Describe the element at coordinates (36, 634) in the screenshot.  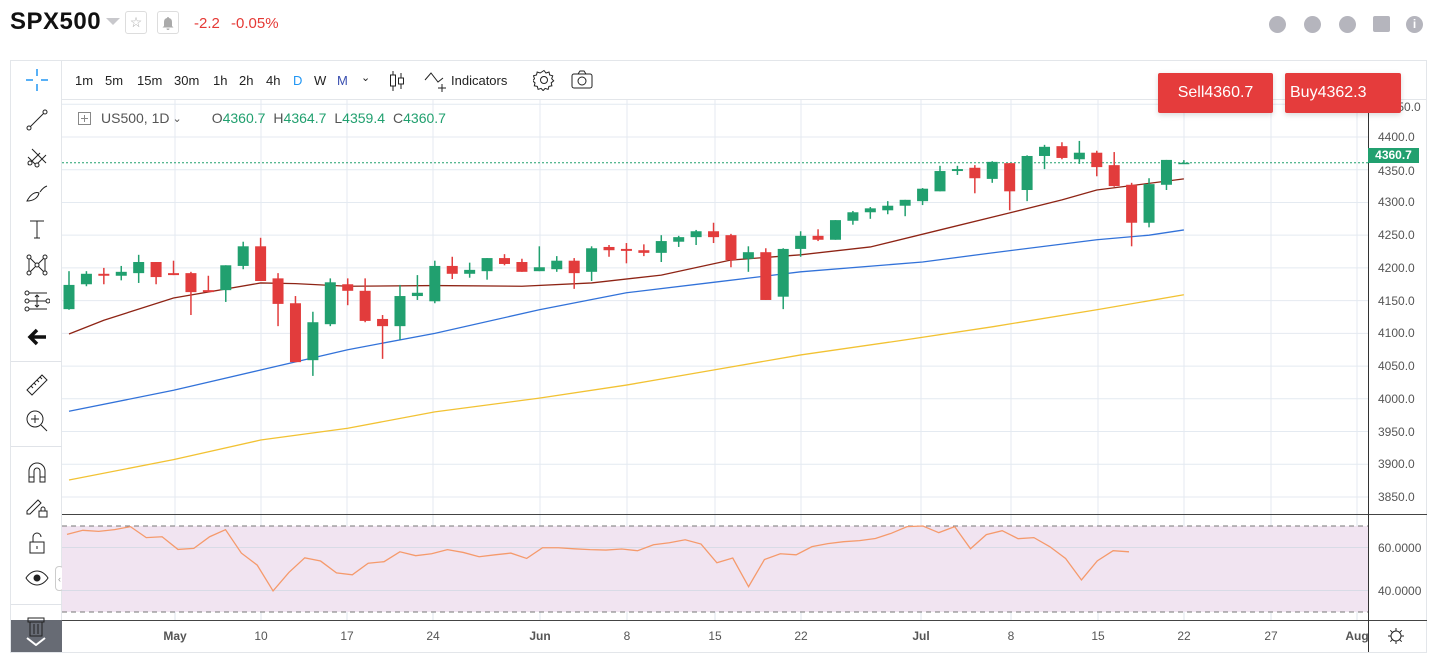
I see `remove-drawings-button` at that location.